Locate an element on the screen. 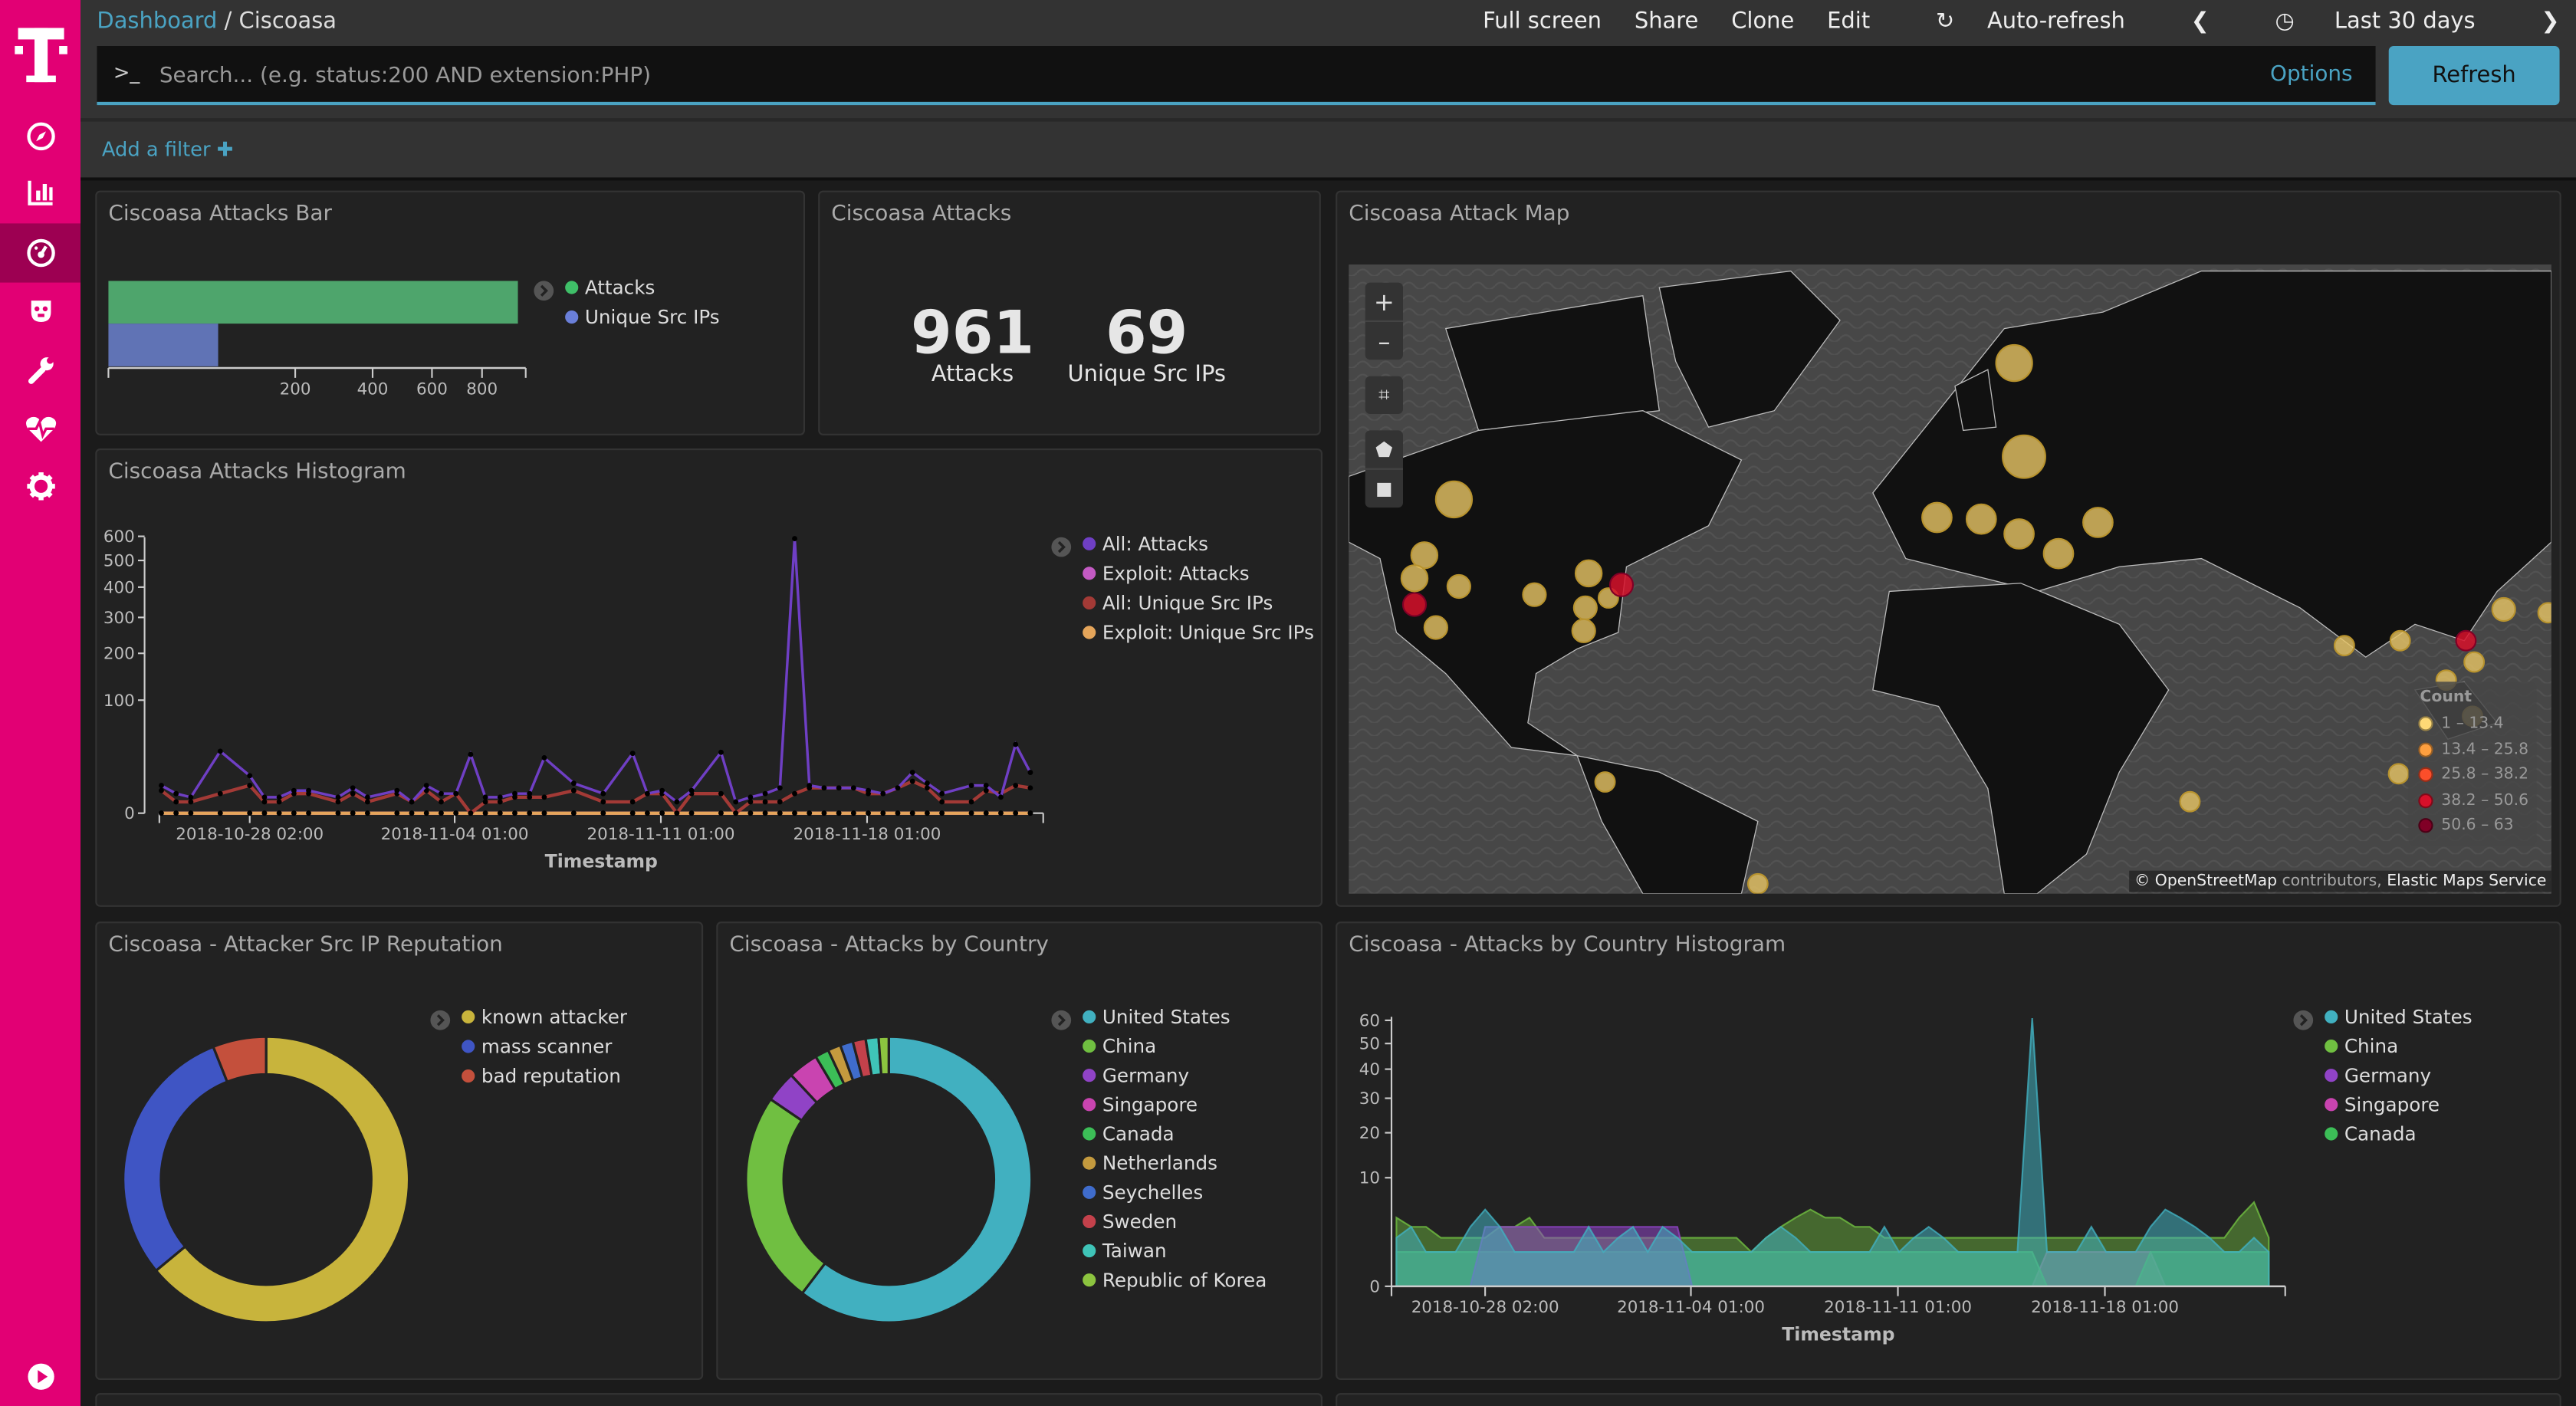 The height and width of the screenshot is (1406, 2576). clone-button: Clone is located at coordinates (1763, 21).